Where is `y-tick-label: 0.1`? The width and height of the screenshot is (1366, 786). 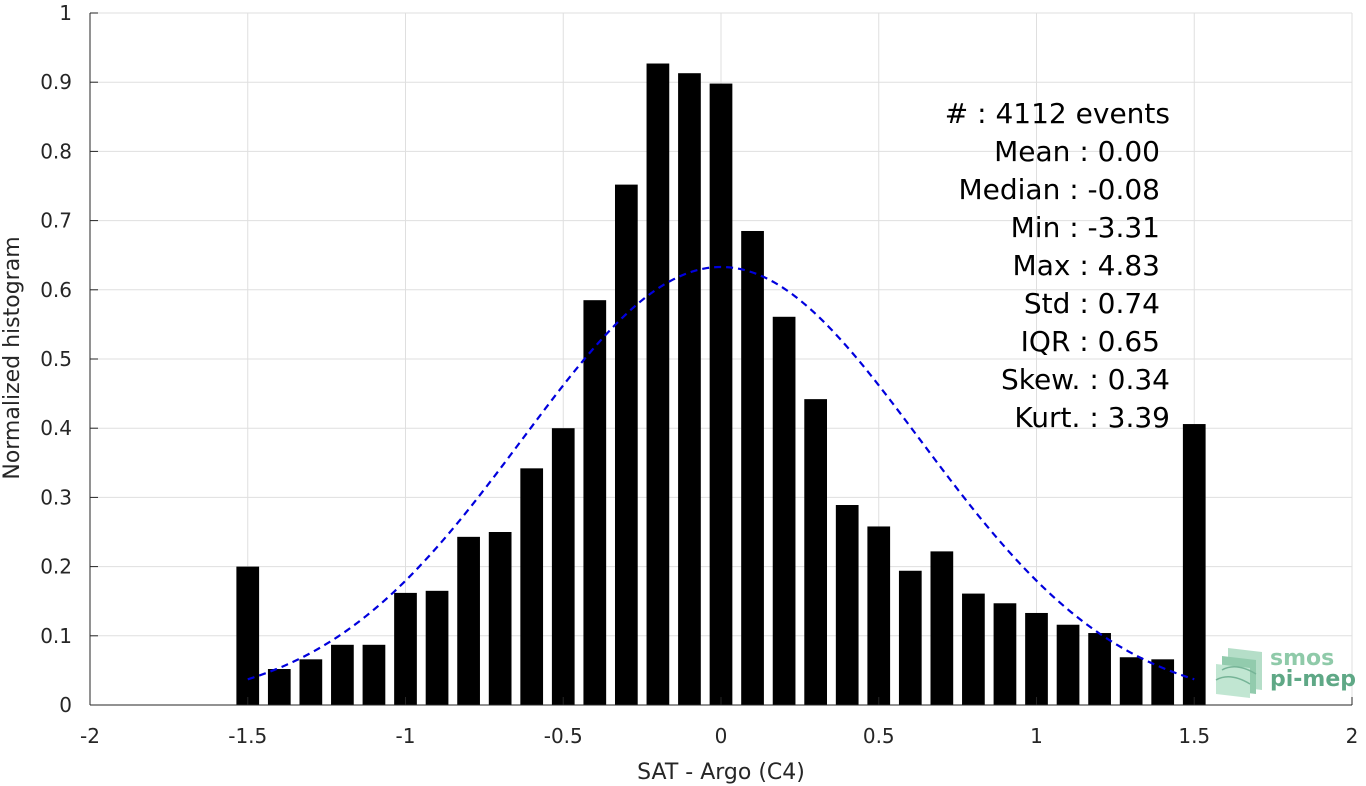
y-tick-label: 0.1 is located at coordinates (56, 636).